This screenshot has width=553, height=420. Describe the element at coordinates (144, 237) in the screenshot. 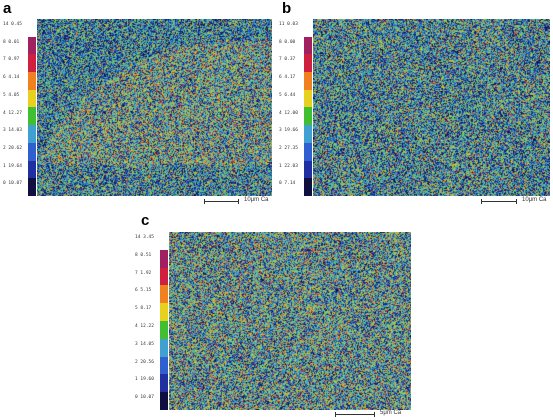

I see `legend-entry: 14 3.45` at that location.